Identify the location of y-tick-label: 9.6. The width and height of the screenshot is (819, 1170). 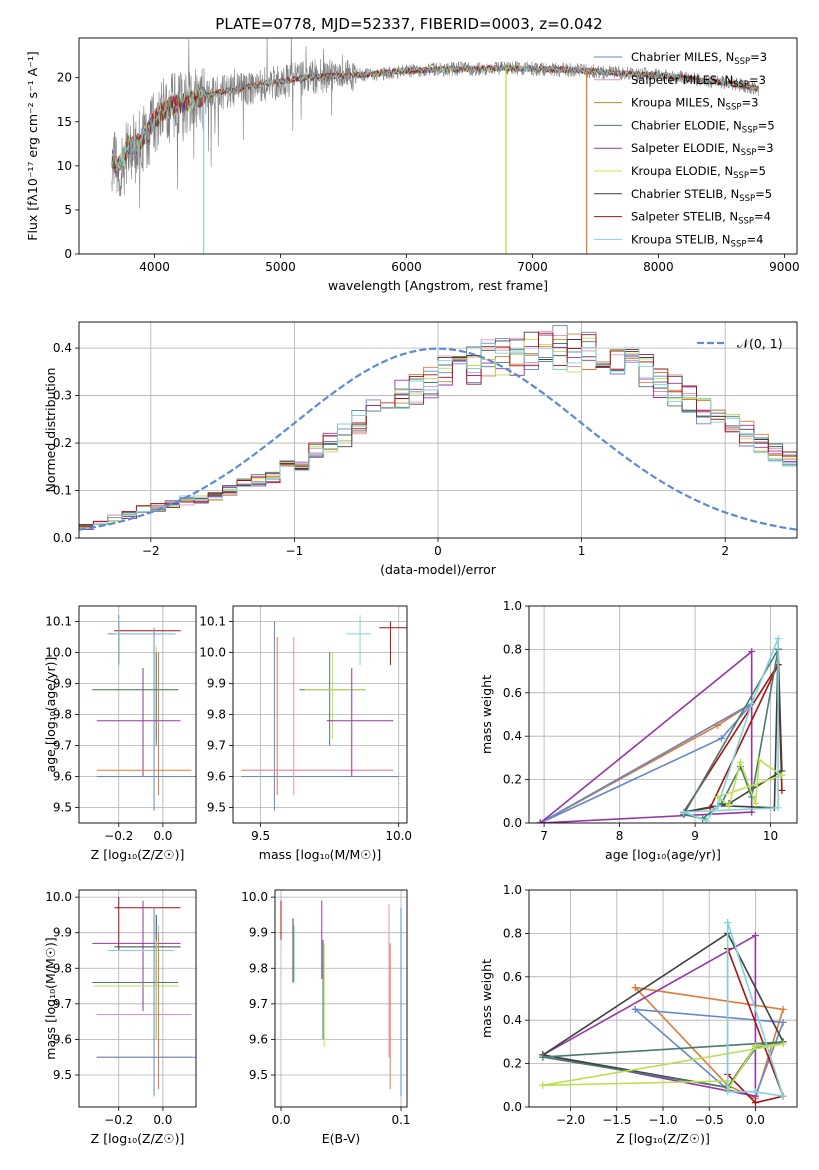
(258, 1039).